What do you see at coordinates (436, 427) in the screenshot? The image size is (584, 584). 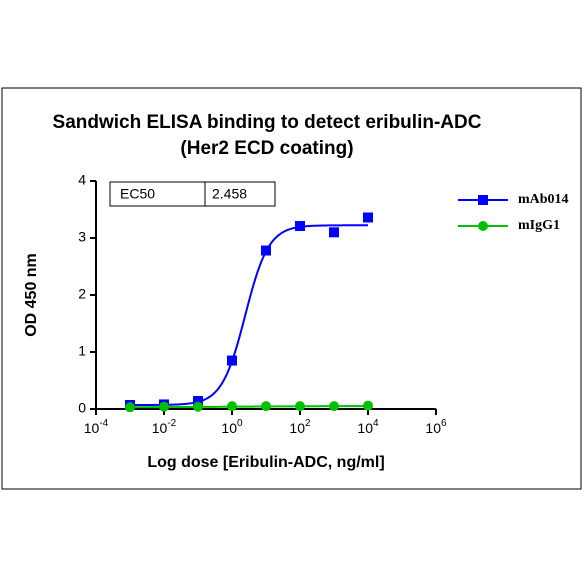 I see `x-tick-label: 10⁶` at bounding box center [436, 427].